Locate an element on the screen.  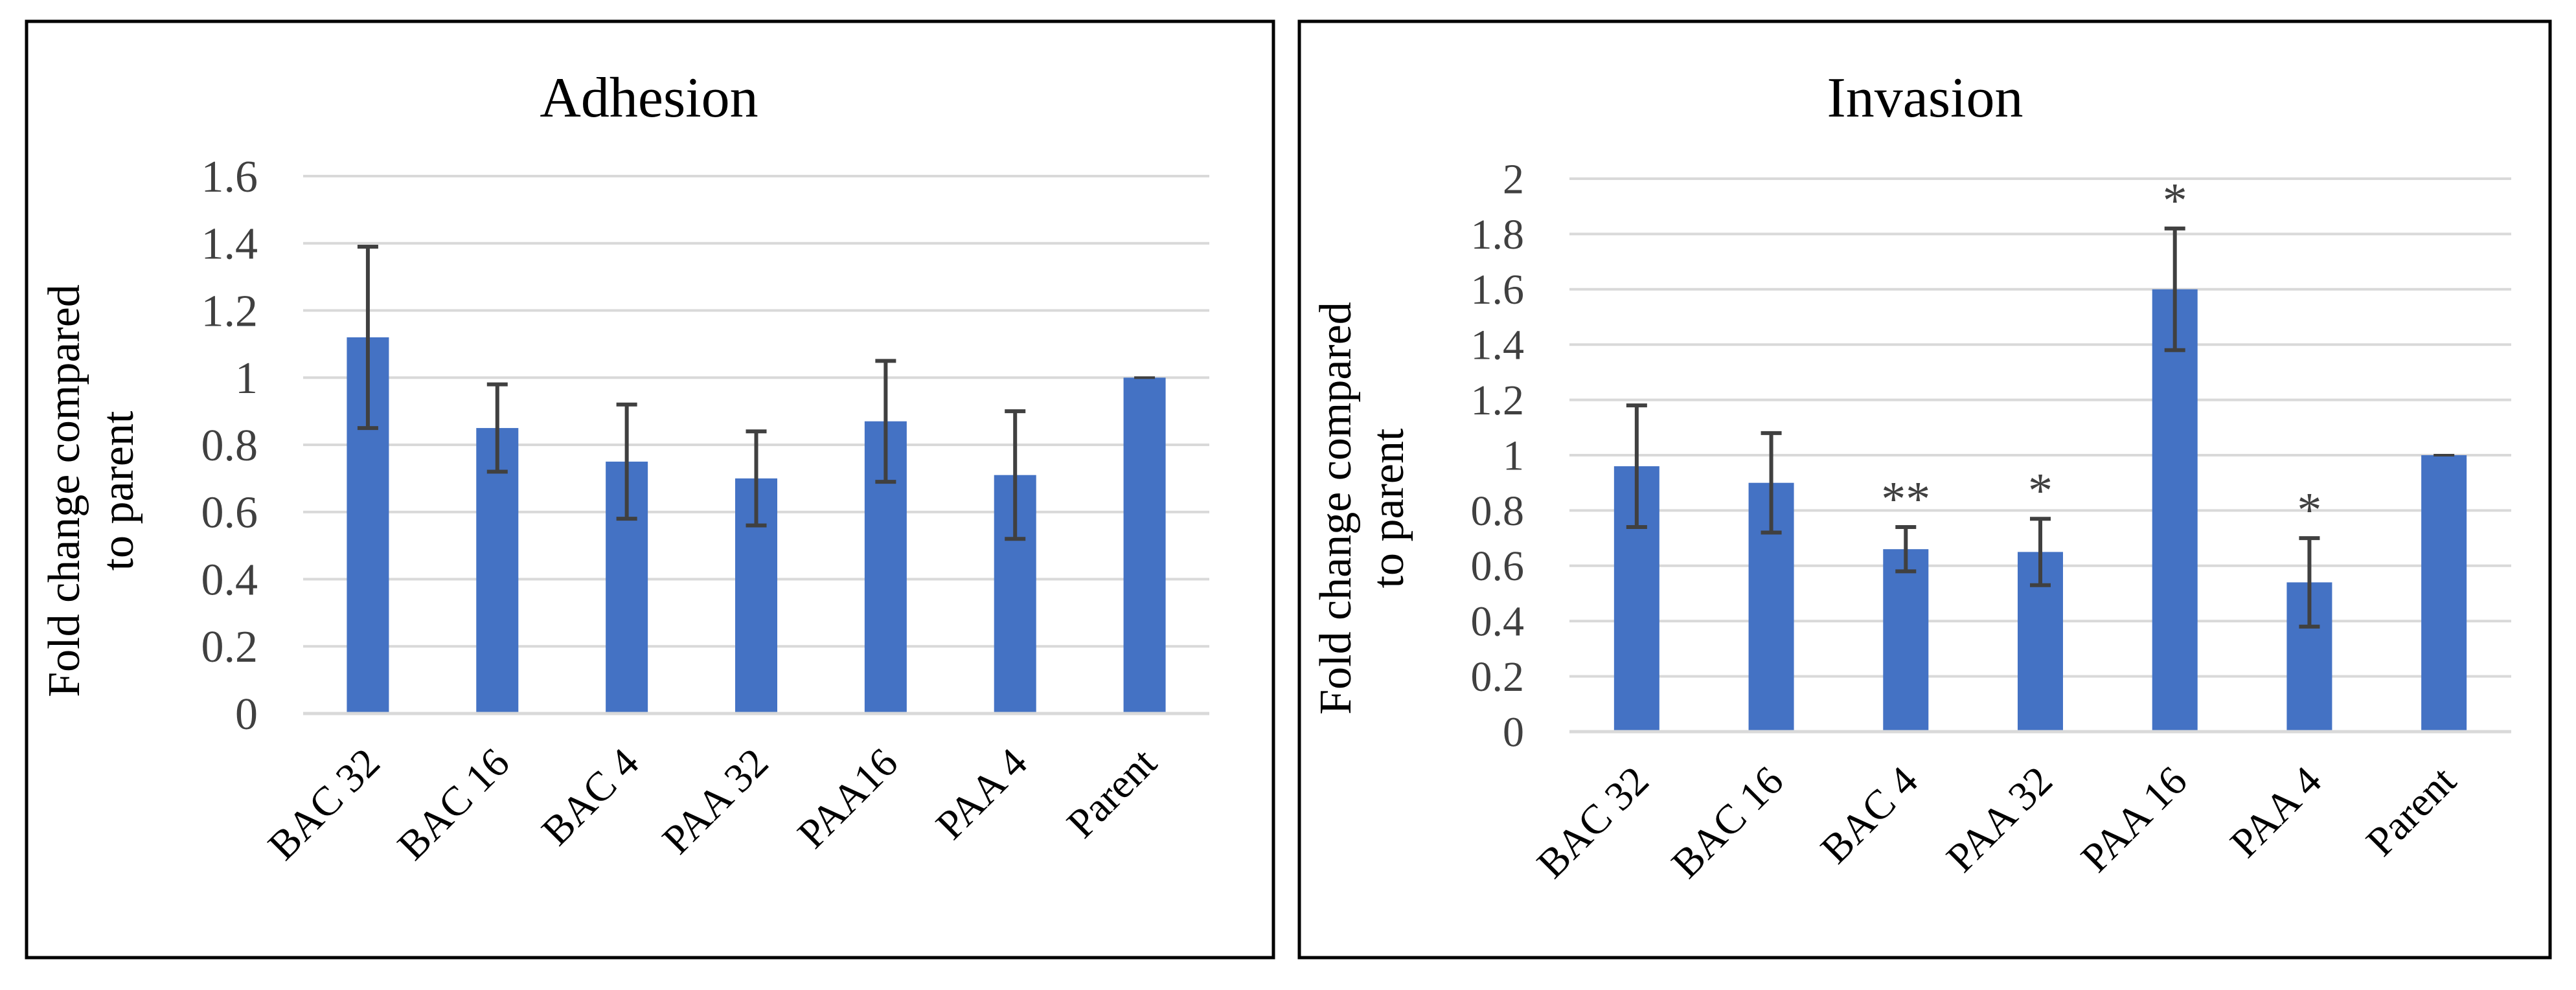
invasion-y-tick-label: 0 is located at coordinates (1514, 732).